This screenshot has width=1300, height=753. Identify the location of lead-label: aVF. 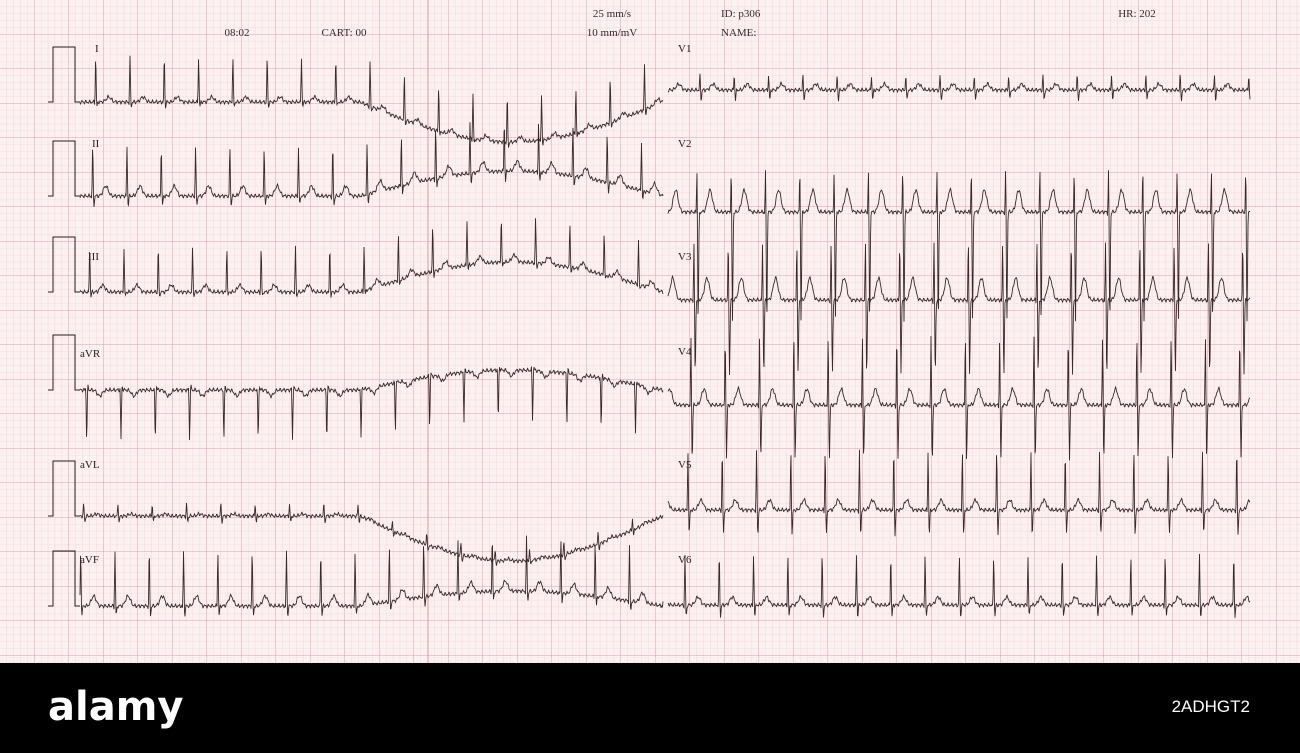
(89, 560).